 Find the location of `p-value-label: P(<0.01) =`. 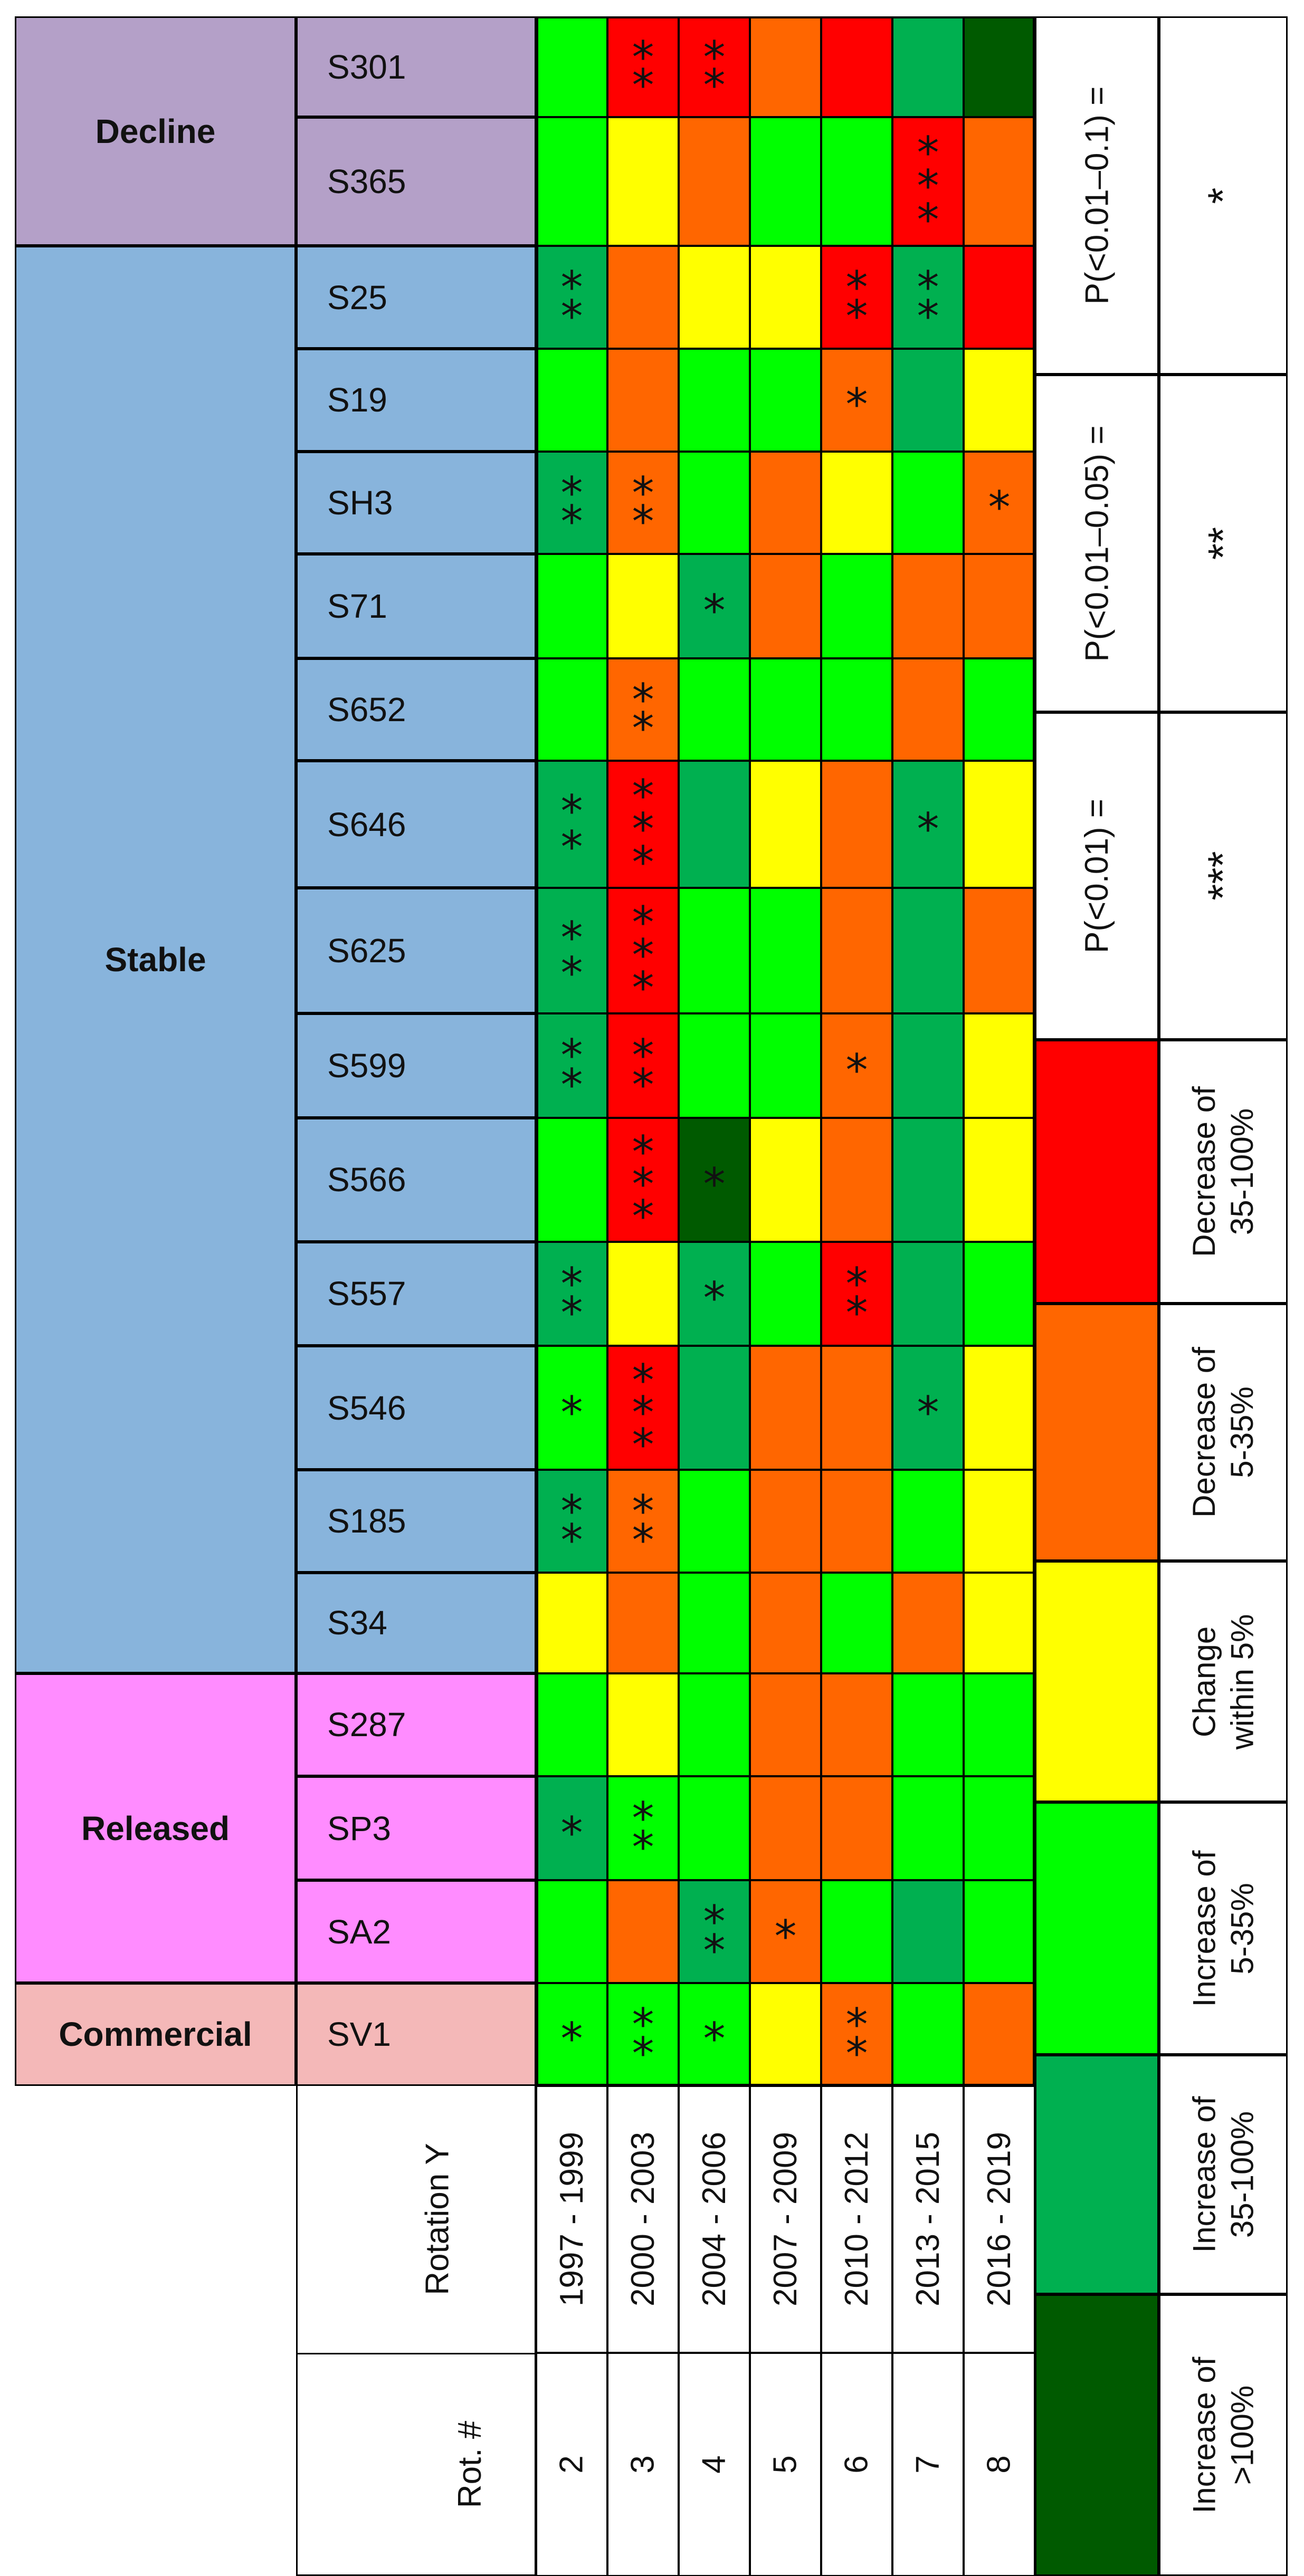

p-value-label: P(<0.01) = is located at coordinates (1097, 875).